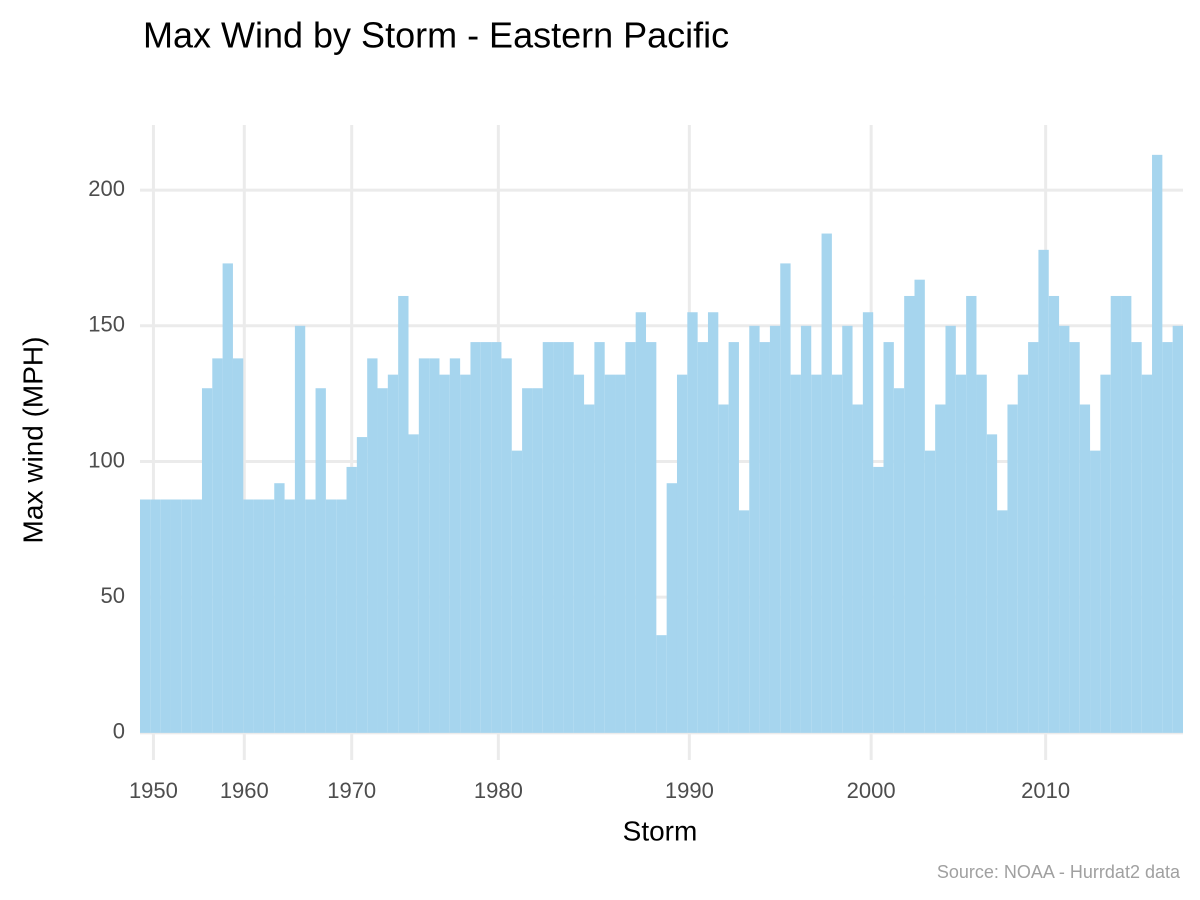  I want to click on x-tick-label: 1970, so click(351, 790).